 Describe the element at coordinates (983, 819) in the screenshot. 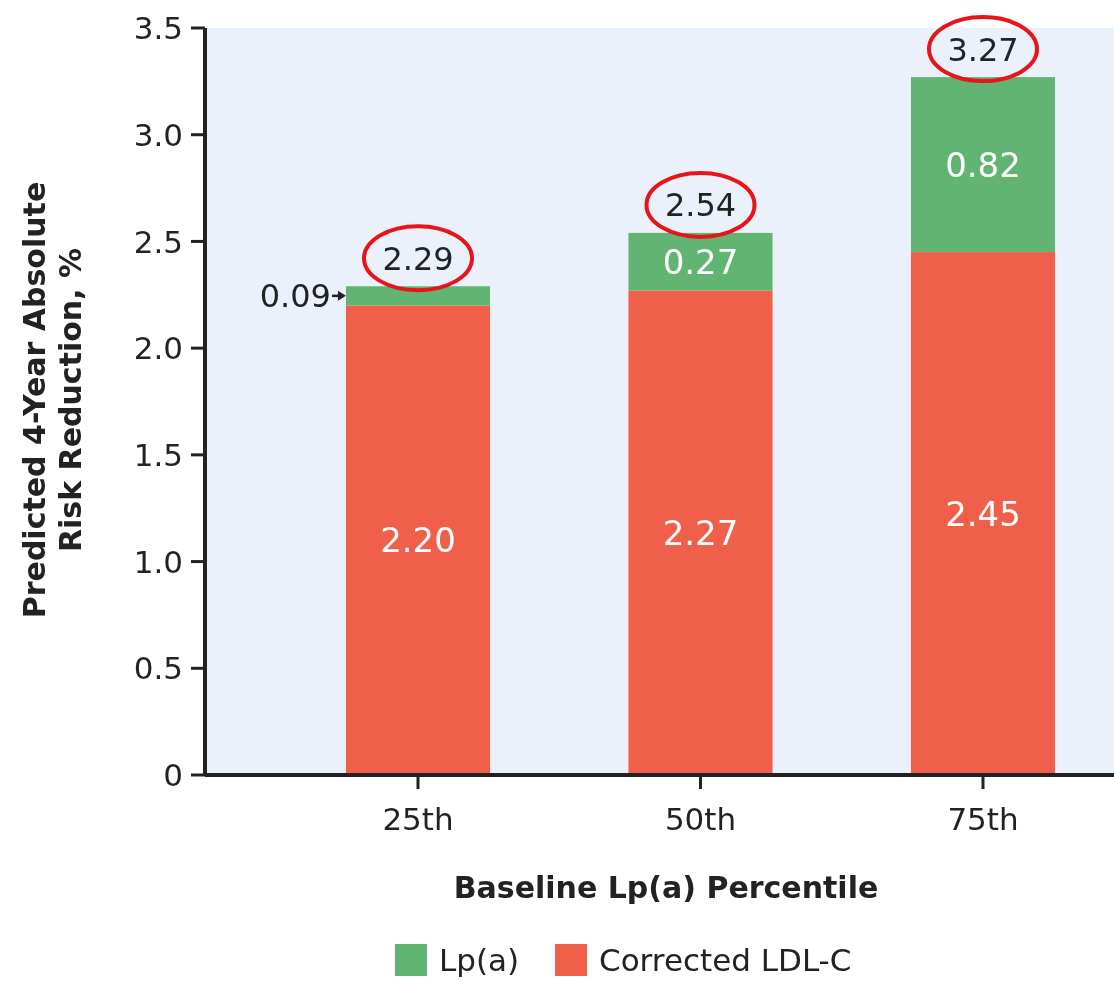

I see `x-tick-label: 75th` at that location.